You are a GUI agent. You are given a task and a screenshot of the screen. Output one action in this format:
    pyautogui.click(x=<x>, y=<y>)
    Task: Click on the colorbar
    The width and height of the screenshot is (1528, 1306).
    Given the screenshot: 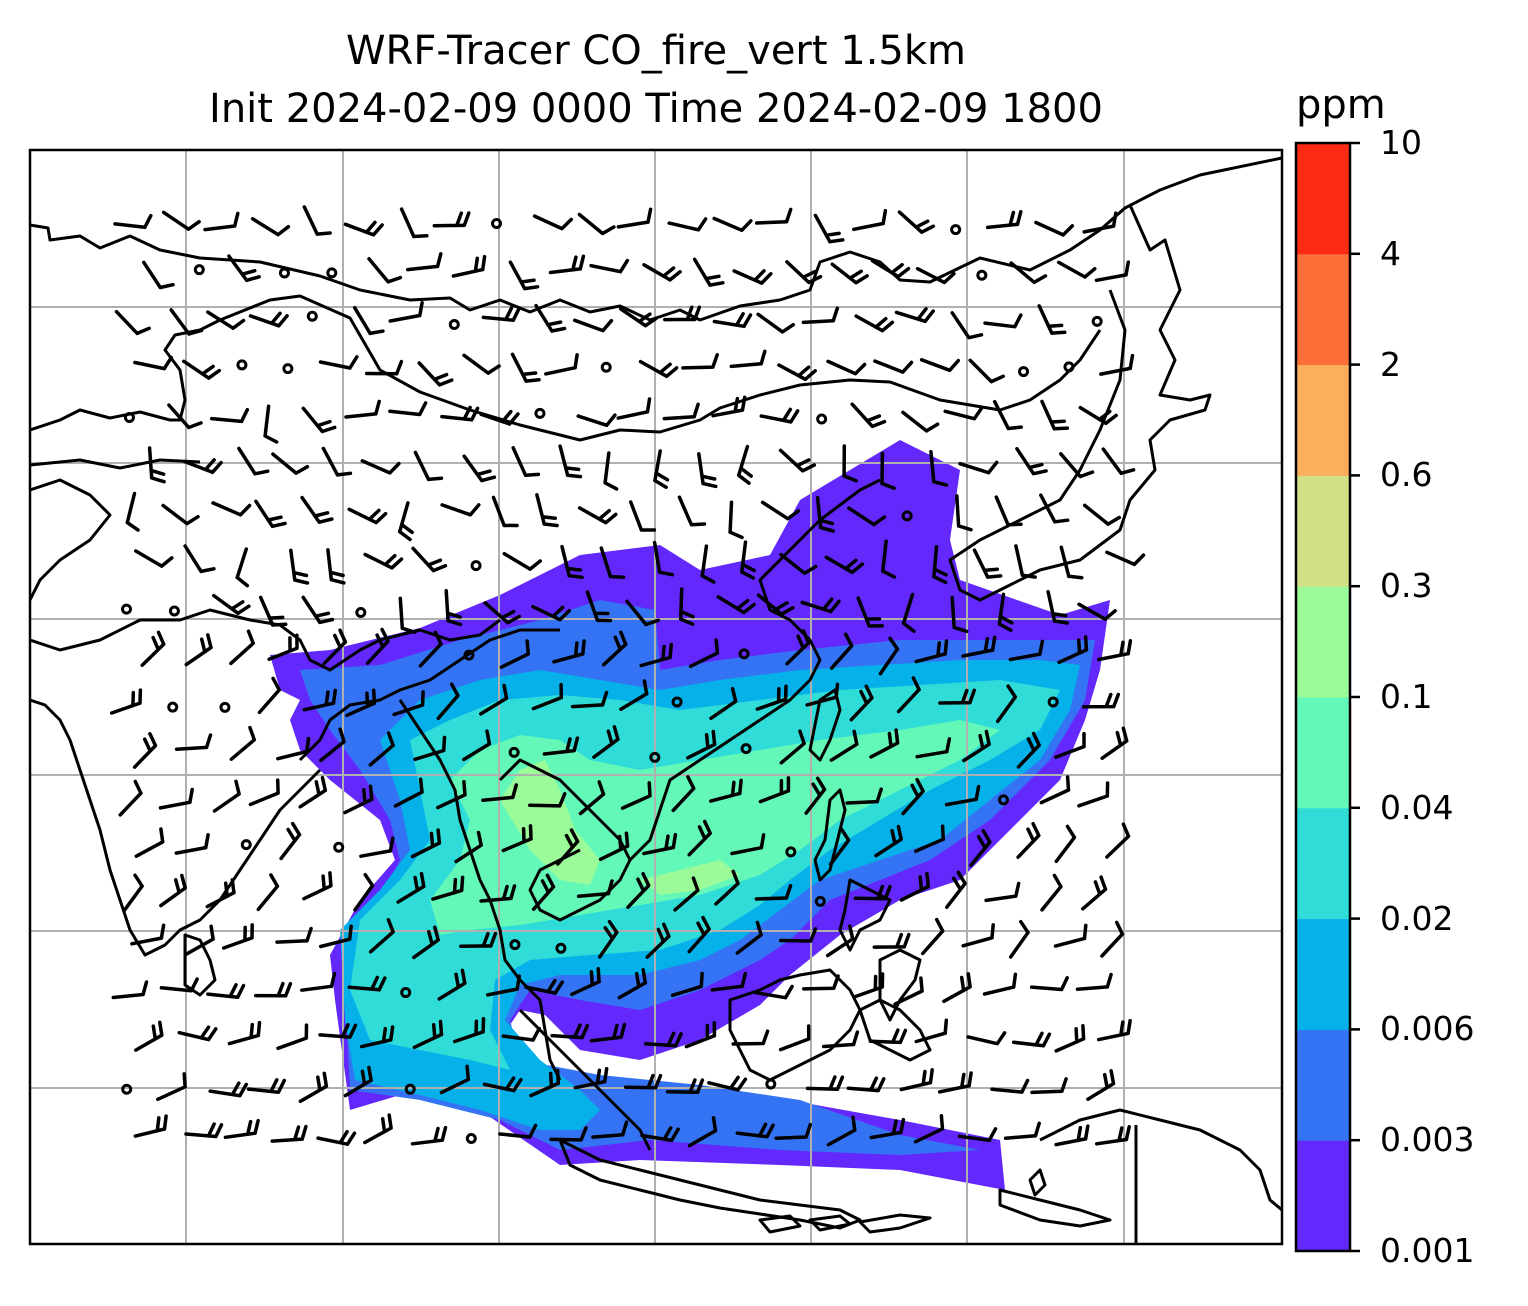 What is the action you would take?
    pyautogui.click(x=1328, y=697)
    